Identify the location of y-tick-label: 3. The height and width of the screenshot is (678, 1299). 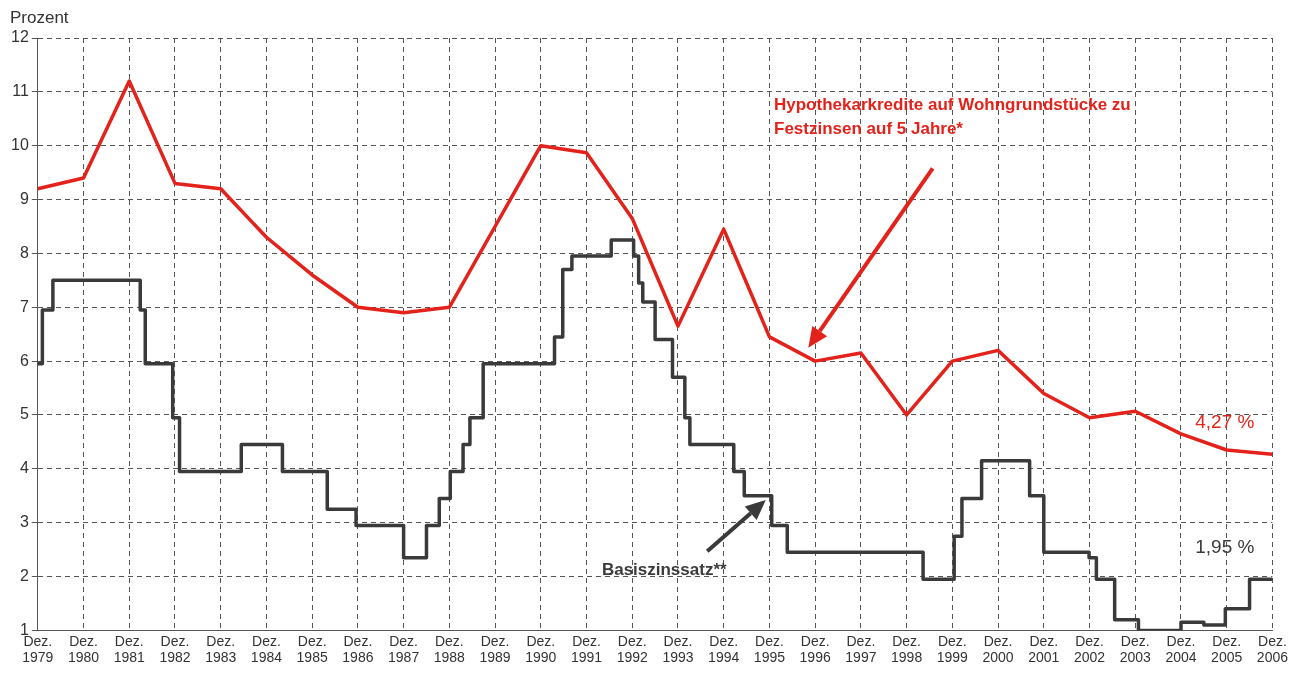
(24, 522).